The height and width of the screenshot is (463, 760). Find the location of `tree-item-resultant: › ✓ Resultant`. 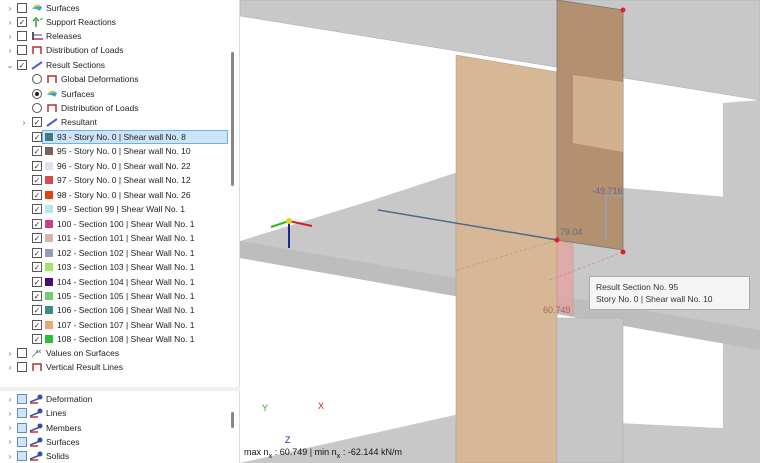

tree-item-resultant: › ✓ Resultant is located at coordinates (114, 122).